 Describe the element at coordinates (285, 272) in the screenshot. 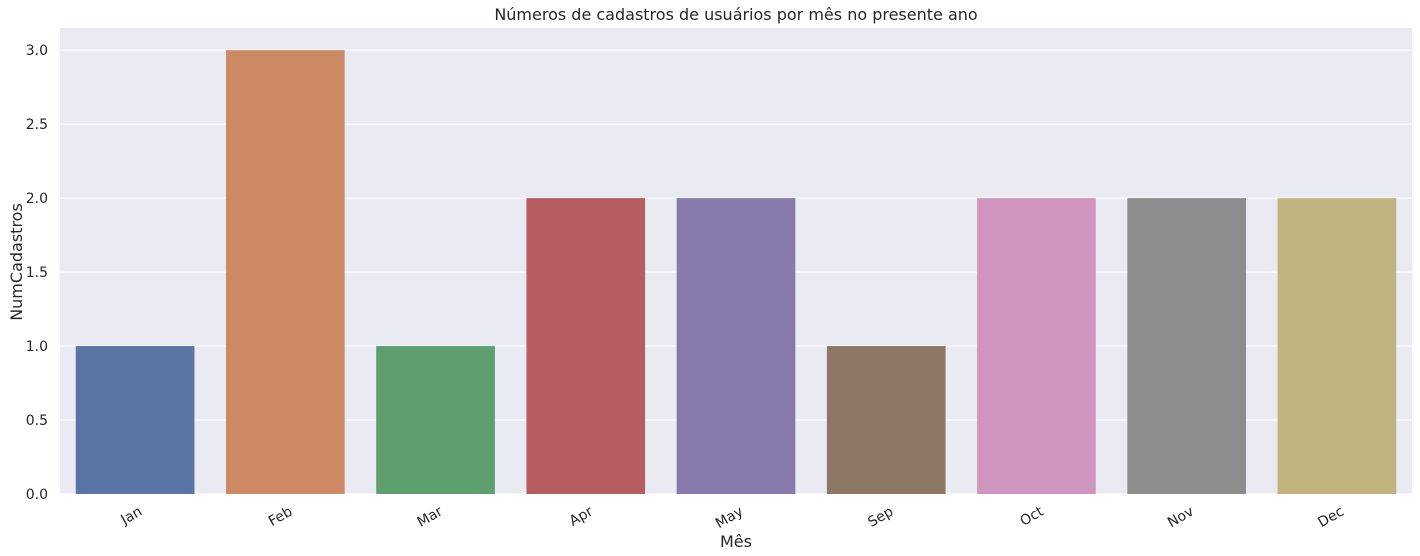

I see `bar-feb` at that location.